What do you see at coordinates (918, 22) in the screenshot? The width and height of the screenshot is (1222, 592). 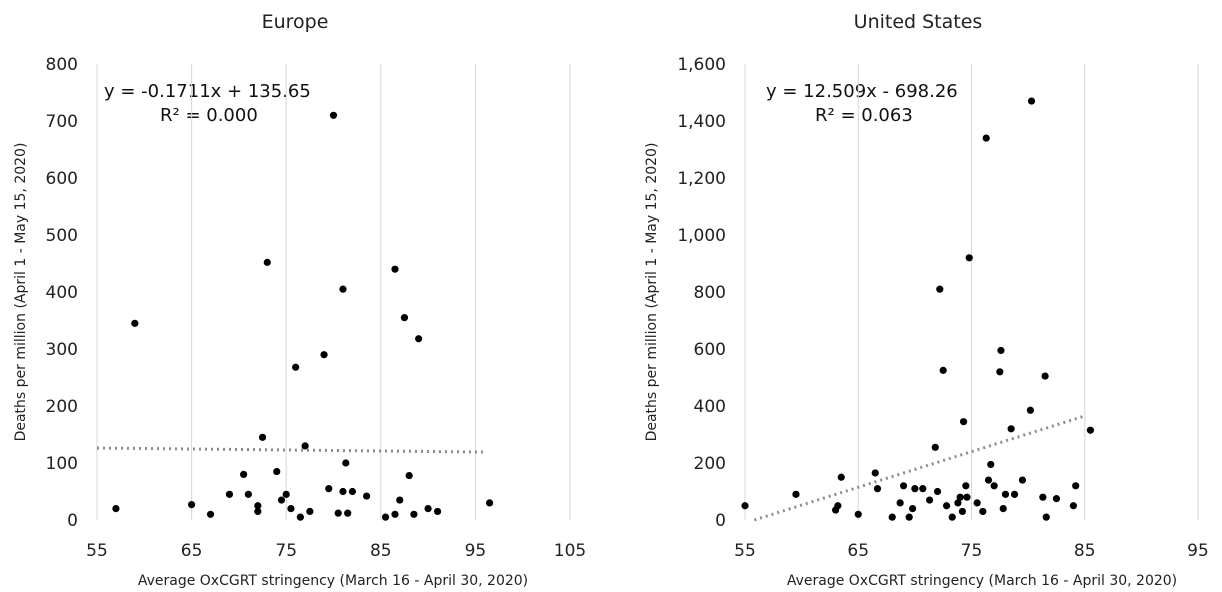 I see `chart-title: United States` at bounding box center [918, 22].